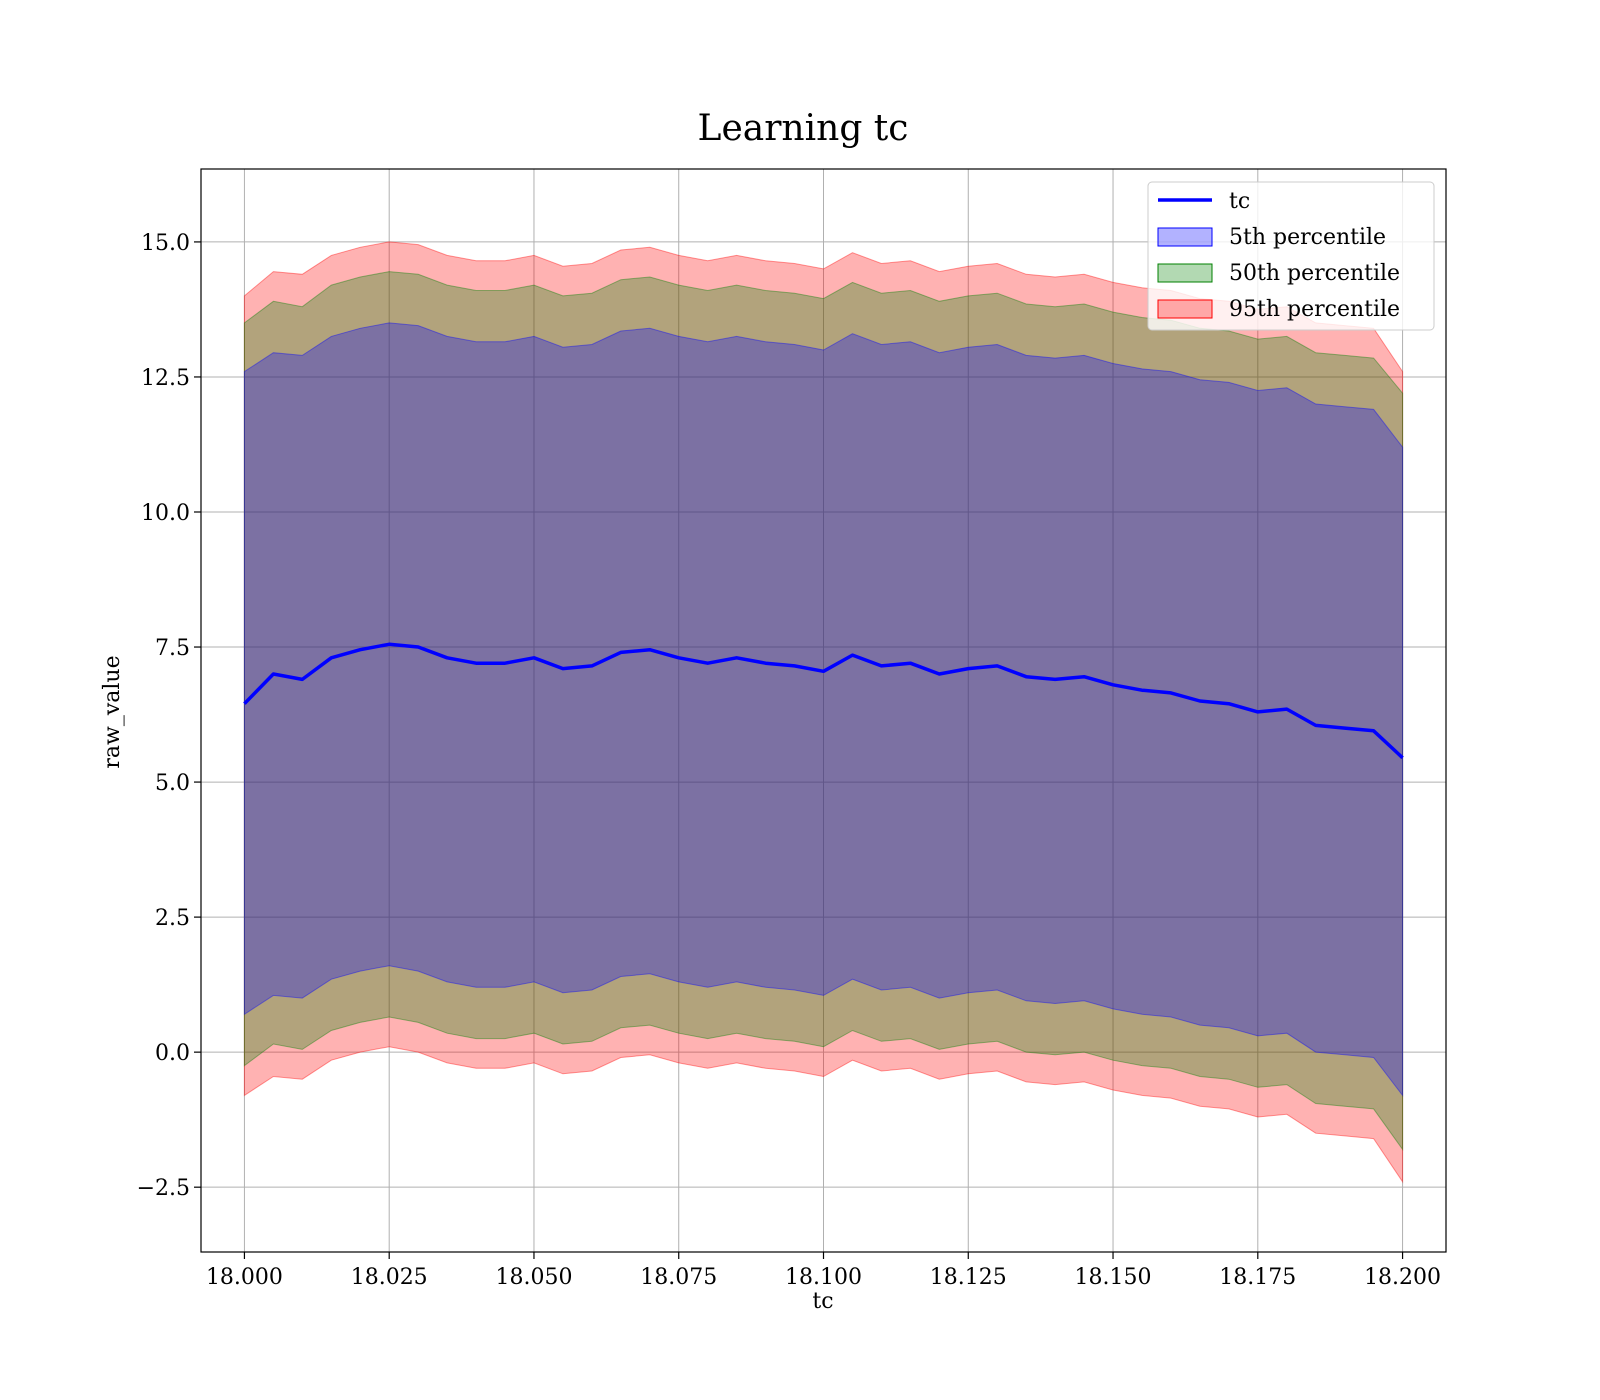  Describe the element at coordinates (803, 128) in the screenshot. I see `chart-title: Learning tc` at that location.